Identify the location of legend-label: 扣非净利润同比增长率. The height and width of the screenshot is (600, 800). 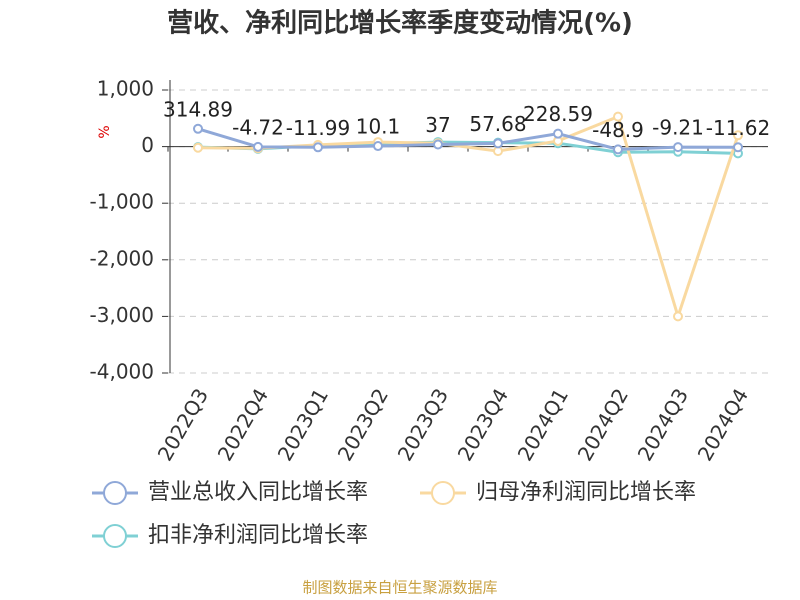
(258, 535).